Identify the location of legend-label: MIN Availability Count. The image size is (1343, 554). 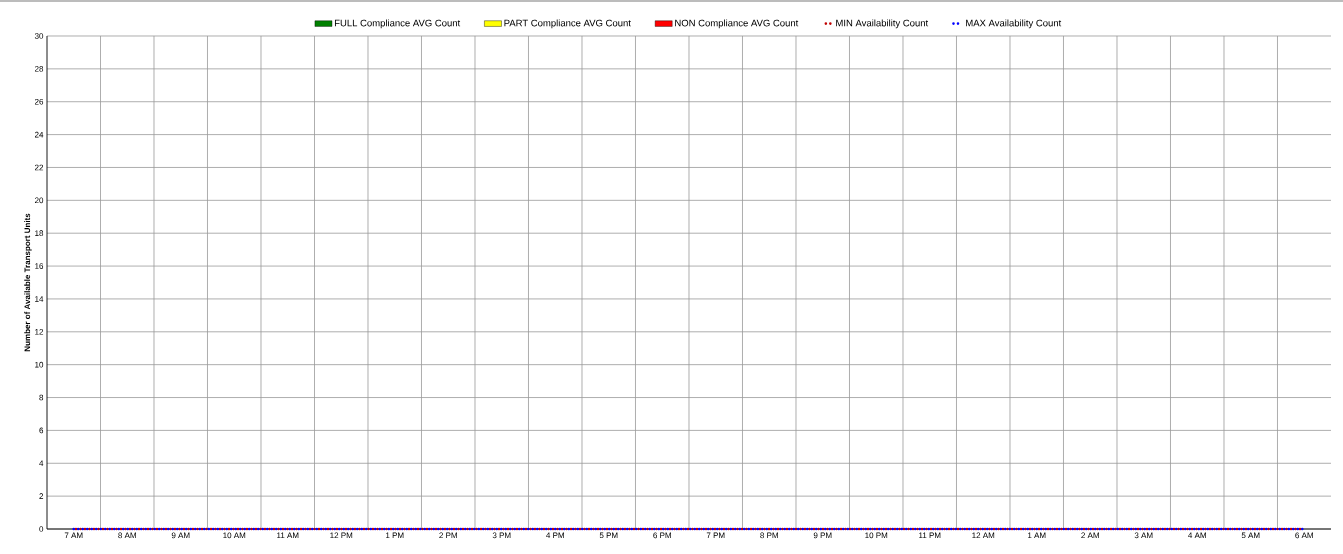
(882, 24).